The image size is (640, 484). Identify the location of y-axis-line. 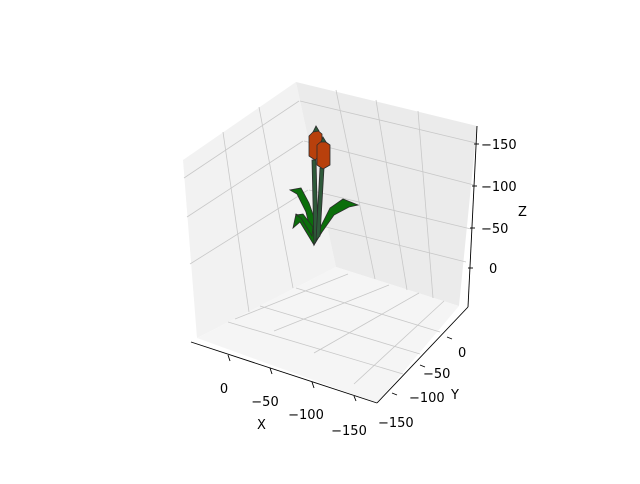
(422, 355).